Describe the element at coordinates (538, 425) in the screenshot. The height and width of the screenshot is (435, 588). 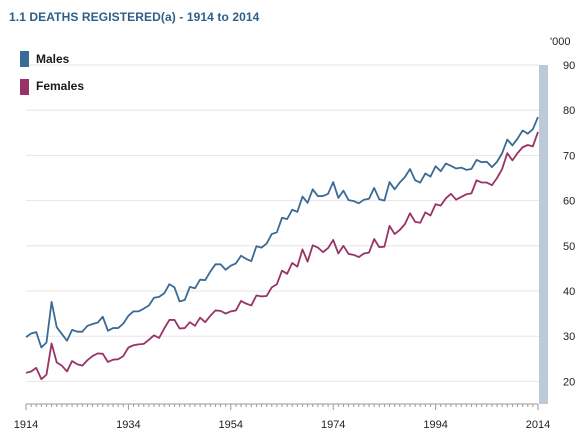
I see `x-tick-label: 2014` at that location.